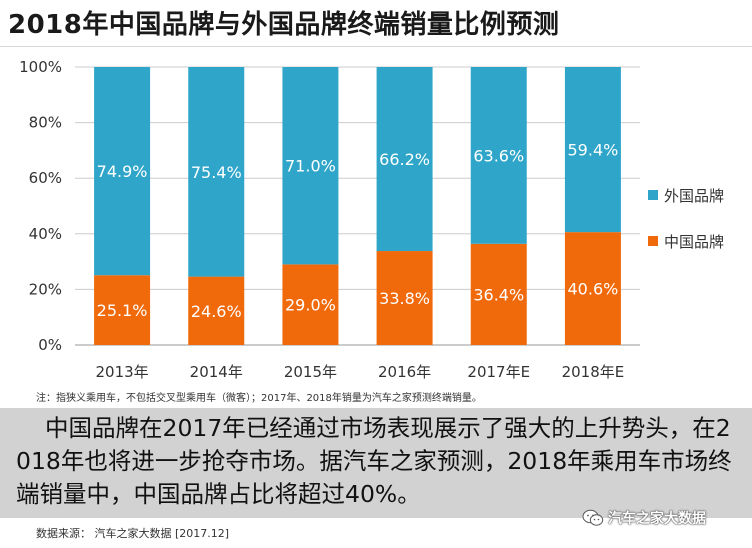  What do you see at coordinates (40, 67) in the screenshot?
I see `y-tick-label: 100%` at bounding box center [40, 67].